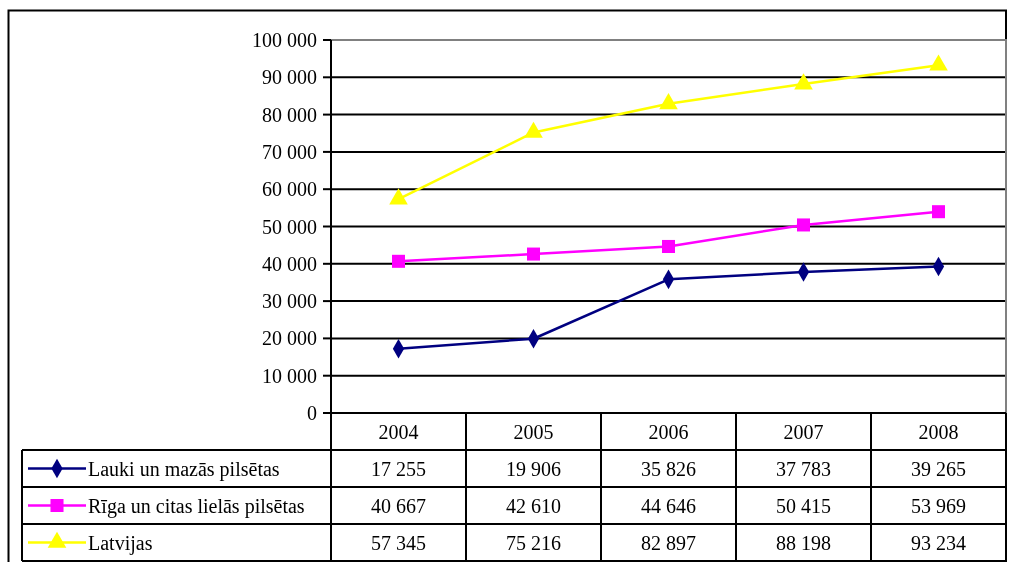 Image resolution: width=1015 pixels, height=562 pixels. I want to click on y-tick-label: 70 000, so click(289, 151).